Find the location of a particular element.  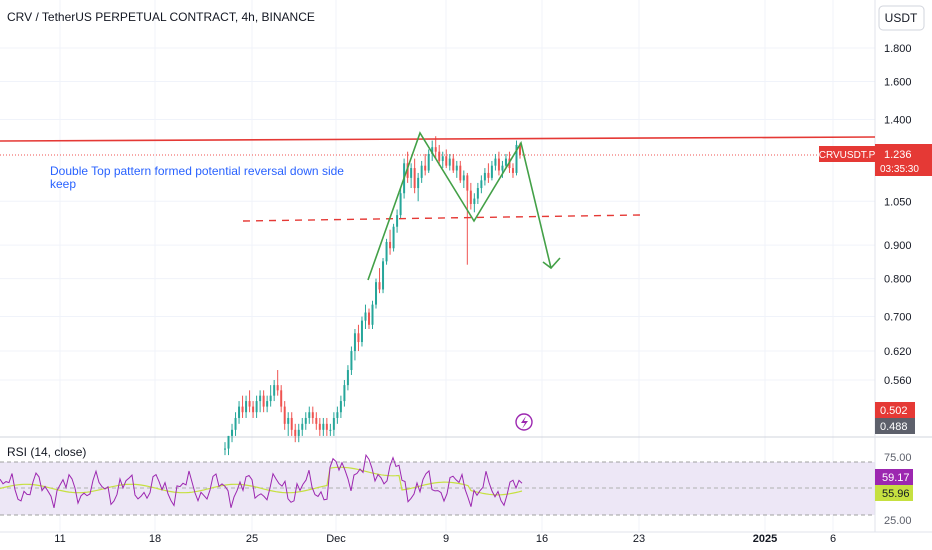

time-tick-label: 6 is located at coordinates (833, 539).